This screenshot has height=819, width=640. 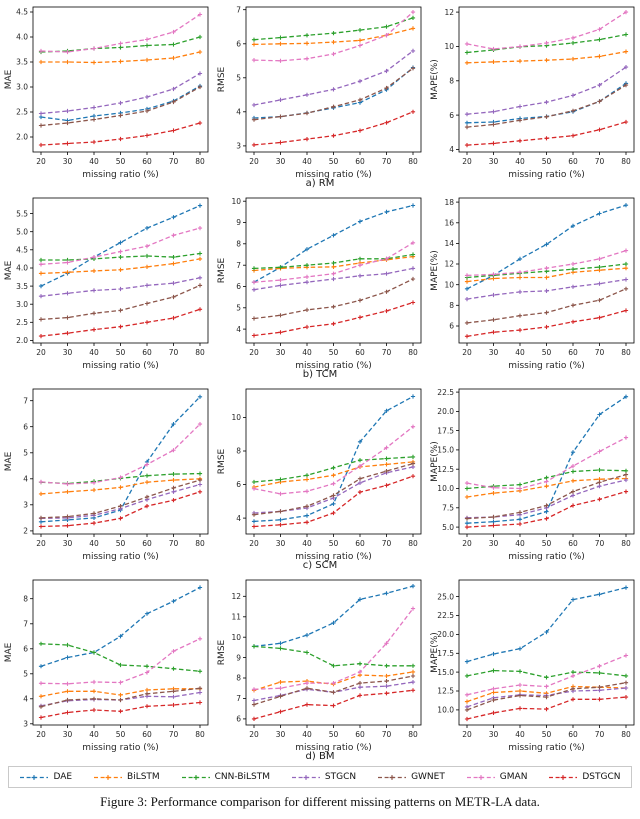 I want to click on y-tick-label: 3.0, so click(x=22, y=87).